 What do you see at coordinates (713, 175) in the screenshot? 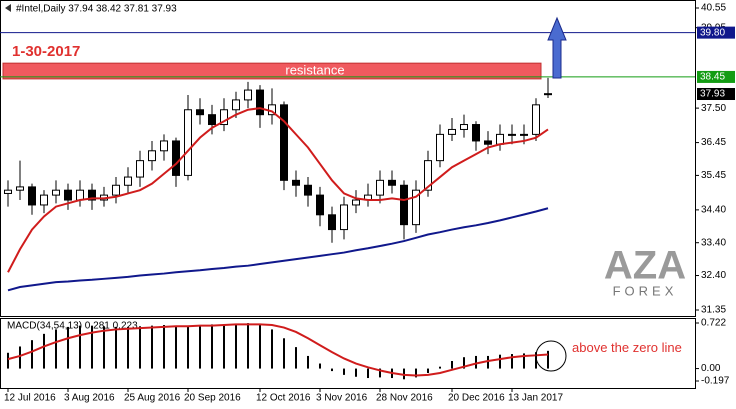
I see `y-tick-label: 35.45` at bounding box center [713, 175].